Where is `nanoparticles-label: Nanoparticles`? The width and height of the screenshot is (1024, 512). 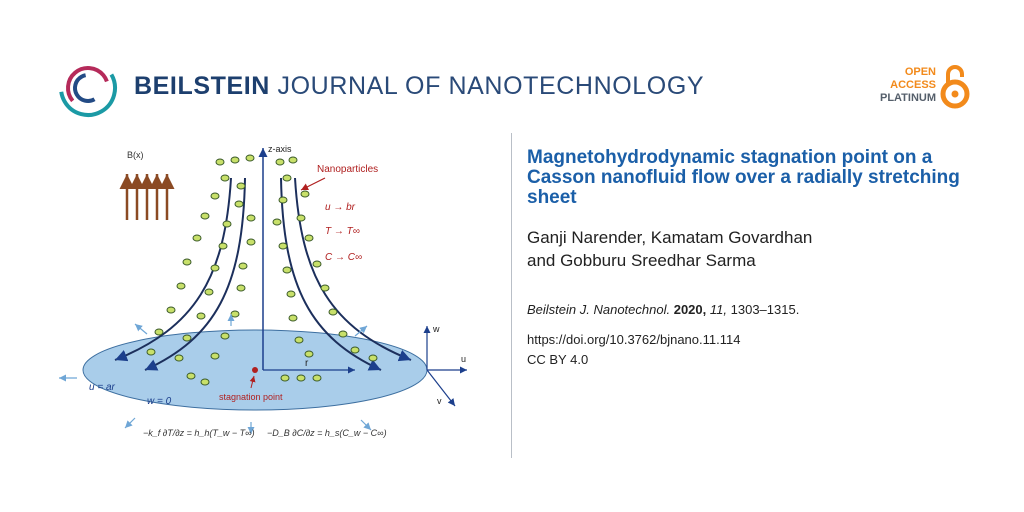 nanoparticles-label: Nanoparticles is located at coordinates (347, 169).